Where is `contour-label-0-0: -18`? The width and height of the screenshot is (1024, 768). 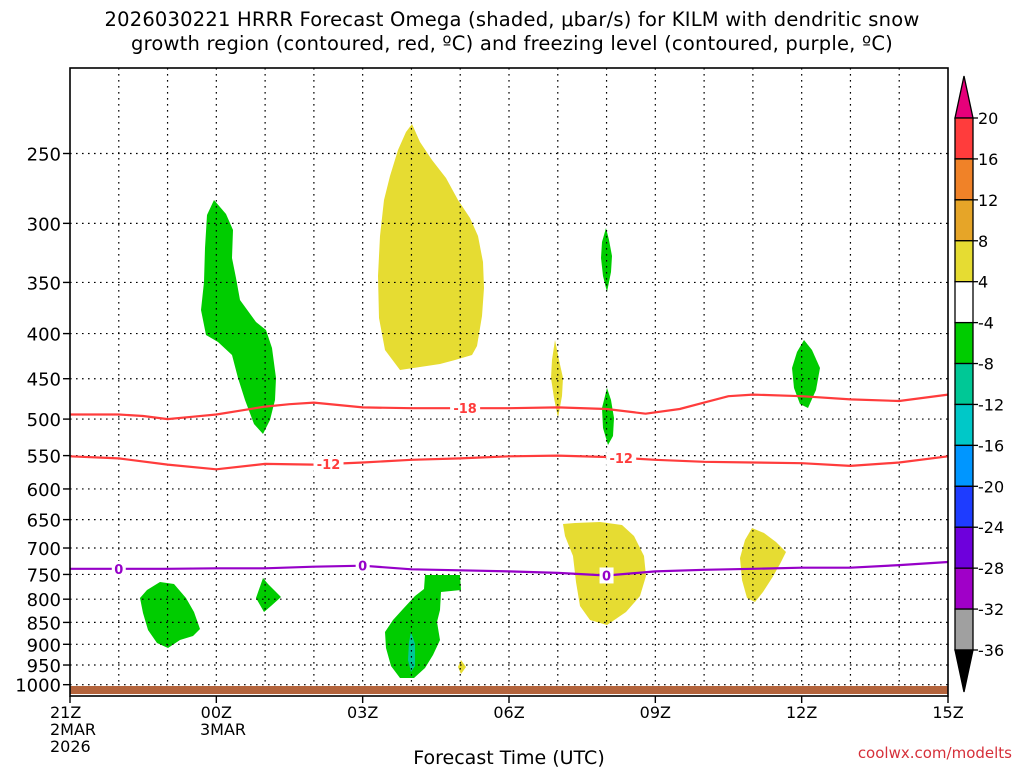
contour-label-0-0: -18 is located at coordinates (465, 409).